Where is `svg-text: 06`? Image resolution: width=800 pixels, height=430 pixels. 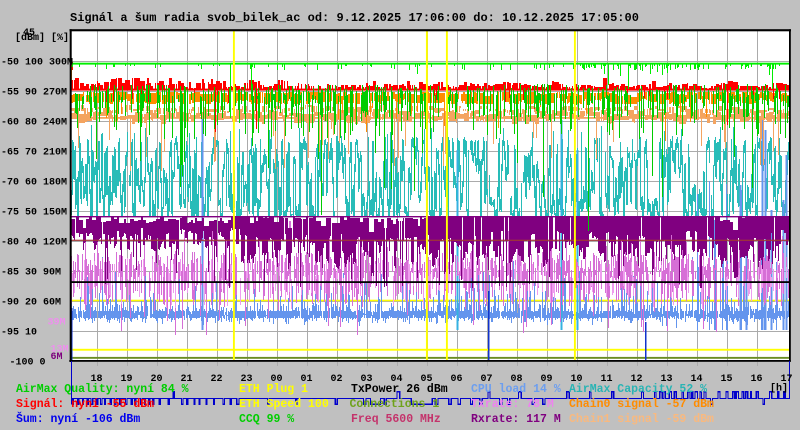
svg-text: 06 is located at coordinates (456, 379).